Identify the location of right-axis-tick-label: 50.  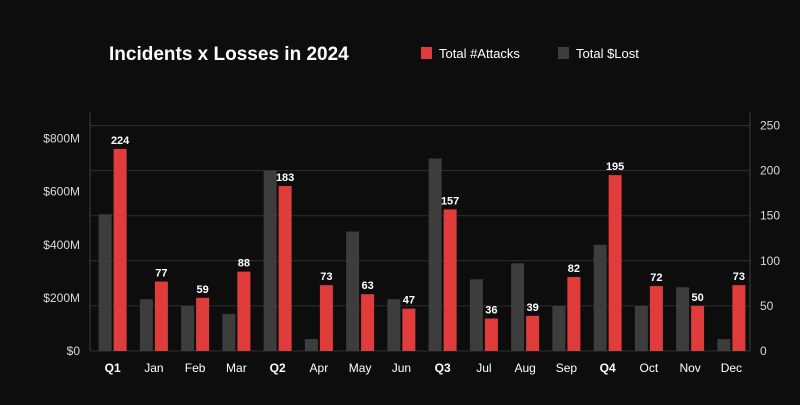
(767, 306).